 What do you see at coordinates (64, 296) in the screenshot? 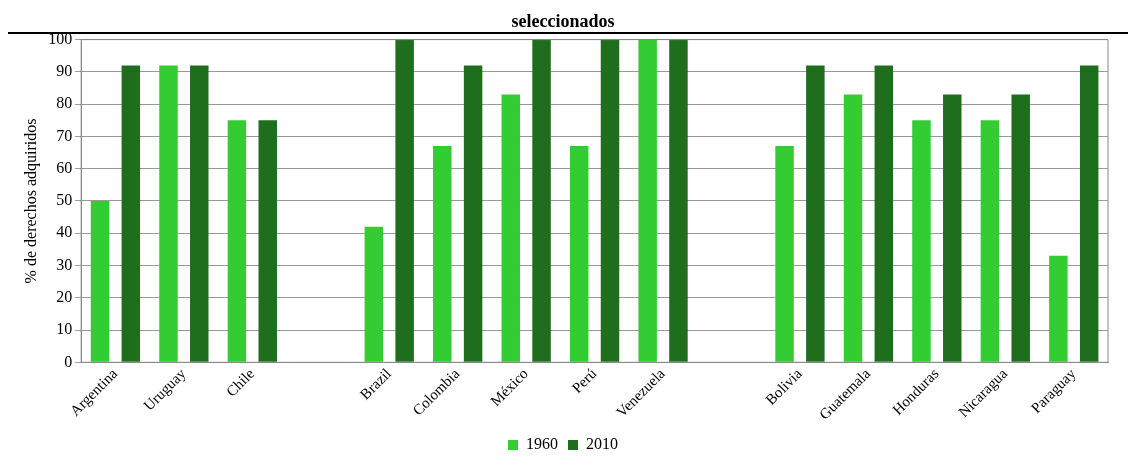
I see `y-tick-label: 20` at bounding box center [64, 296].